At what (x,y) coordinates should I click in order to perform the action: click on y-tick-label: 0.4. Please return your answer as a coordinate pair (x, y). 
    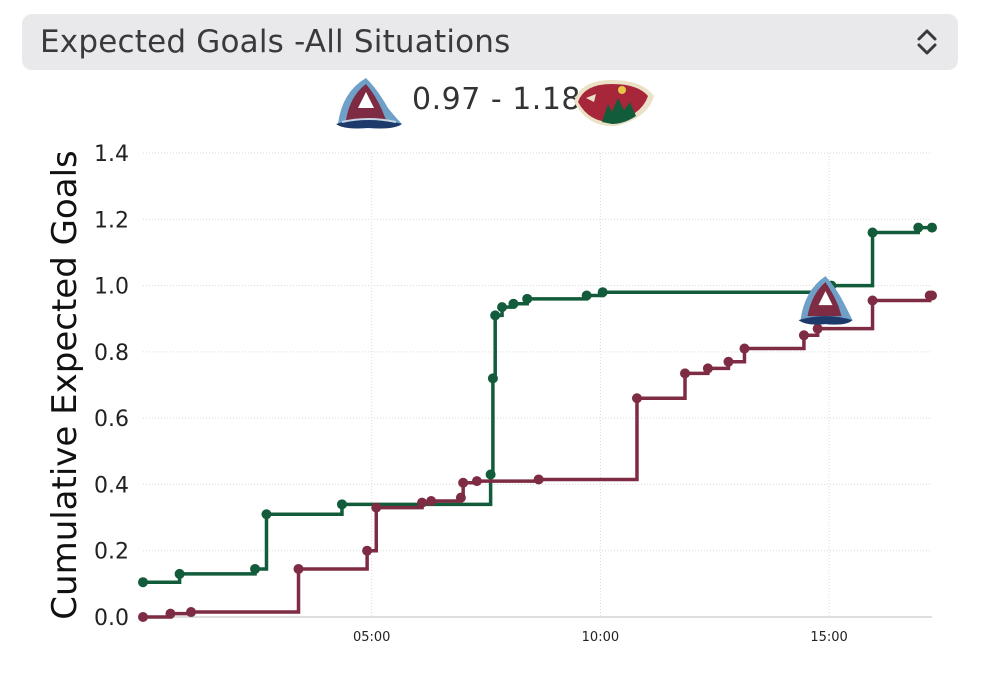
    Looking at the image, I should click on (111, 485).